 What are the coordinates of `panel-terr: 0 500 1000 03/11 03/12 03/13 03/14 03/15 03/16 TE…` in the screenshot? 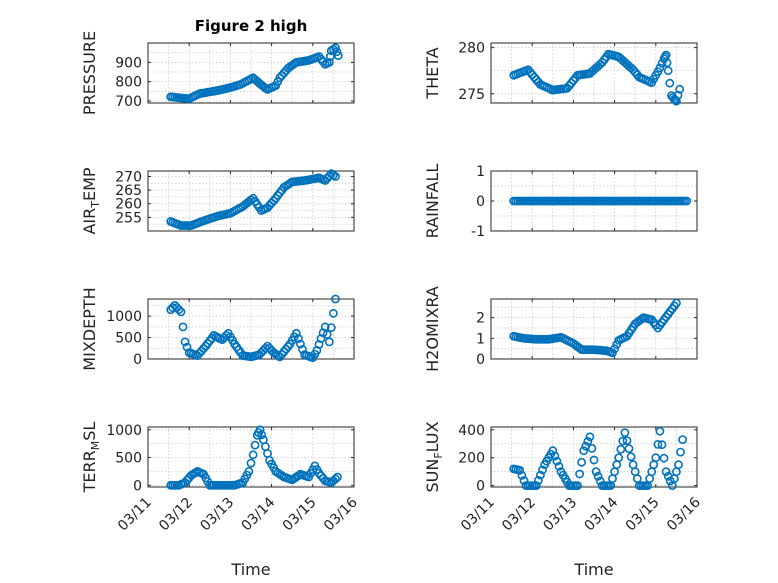 It's located at (220, 478).